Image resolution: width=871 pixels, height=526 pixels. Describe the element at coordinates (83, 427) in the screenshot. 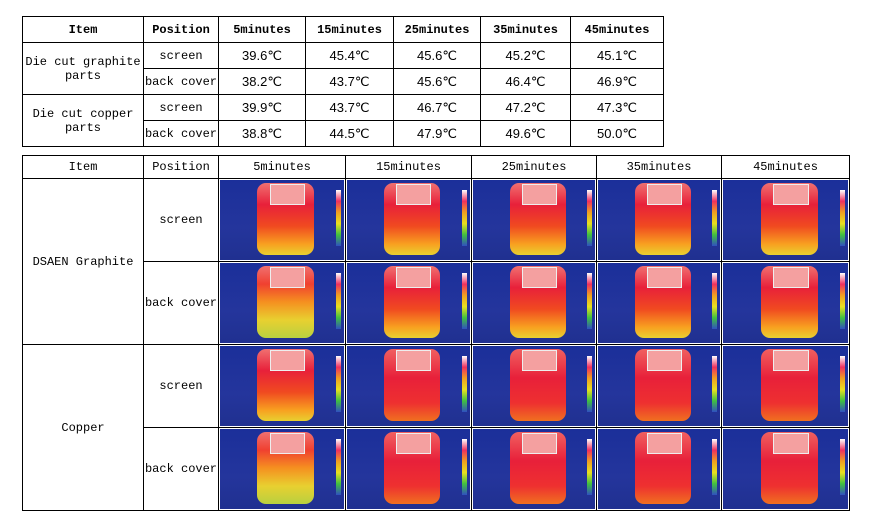

I see `item-cell: Copper` at that location.